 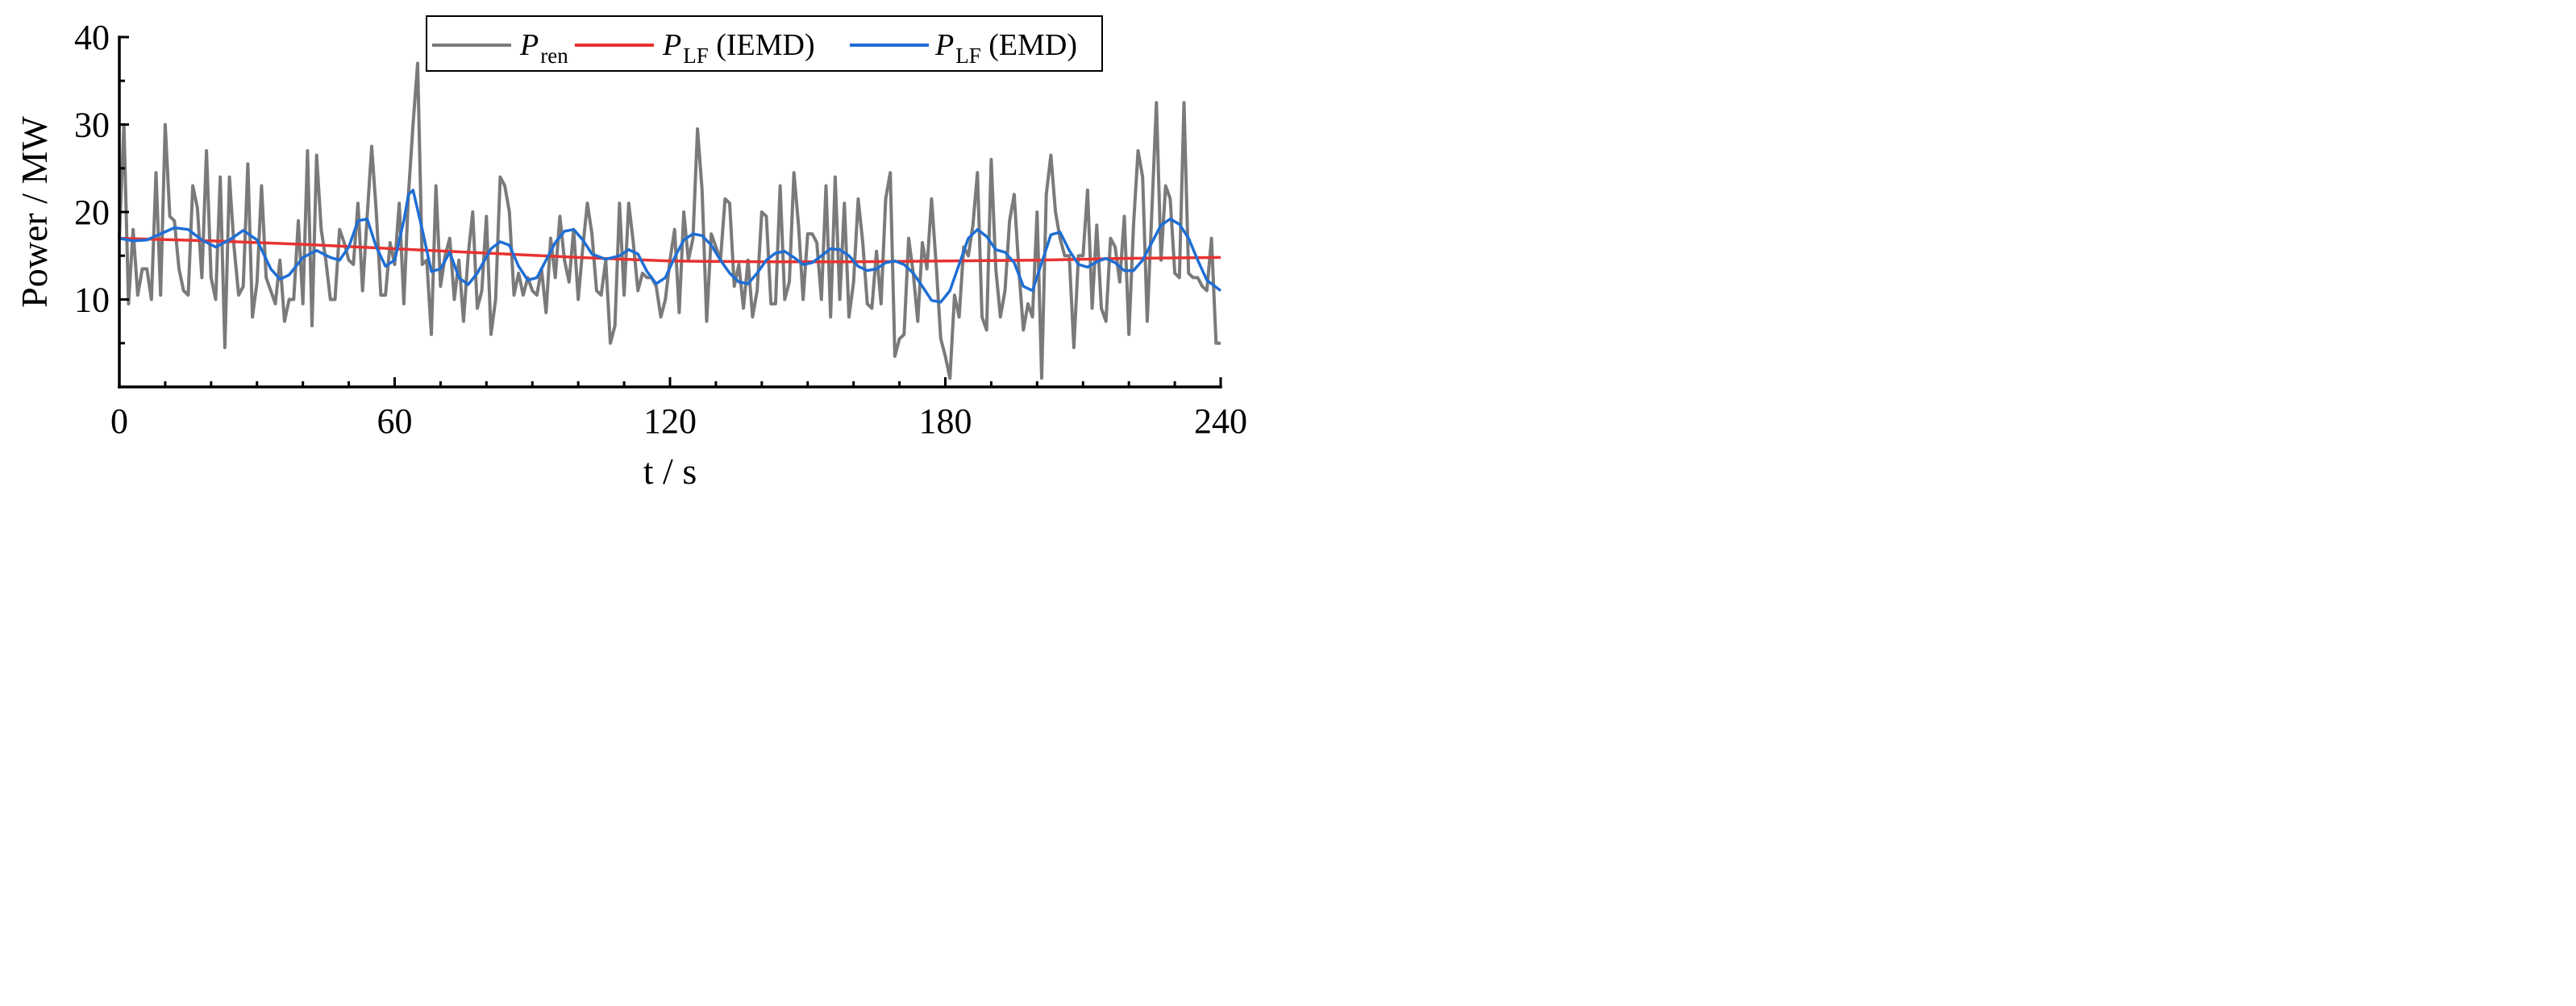 What do you see at coordinates (670, 472) in the screenshot?
I see `x-axis-title: t / s` at bounding box center [670, 472].